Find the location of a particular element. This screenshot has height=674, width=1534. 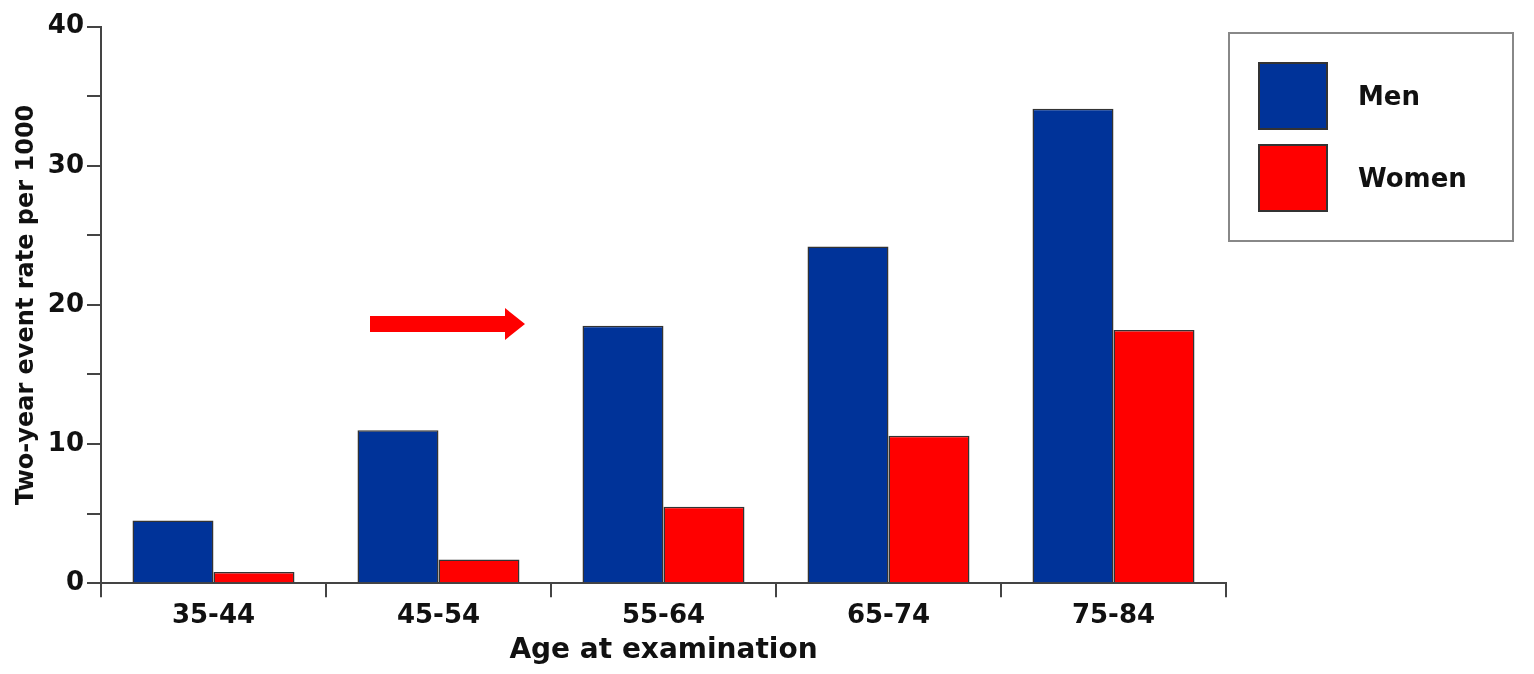

y-tick-label: 30 is located at coordinates (65, 163).